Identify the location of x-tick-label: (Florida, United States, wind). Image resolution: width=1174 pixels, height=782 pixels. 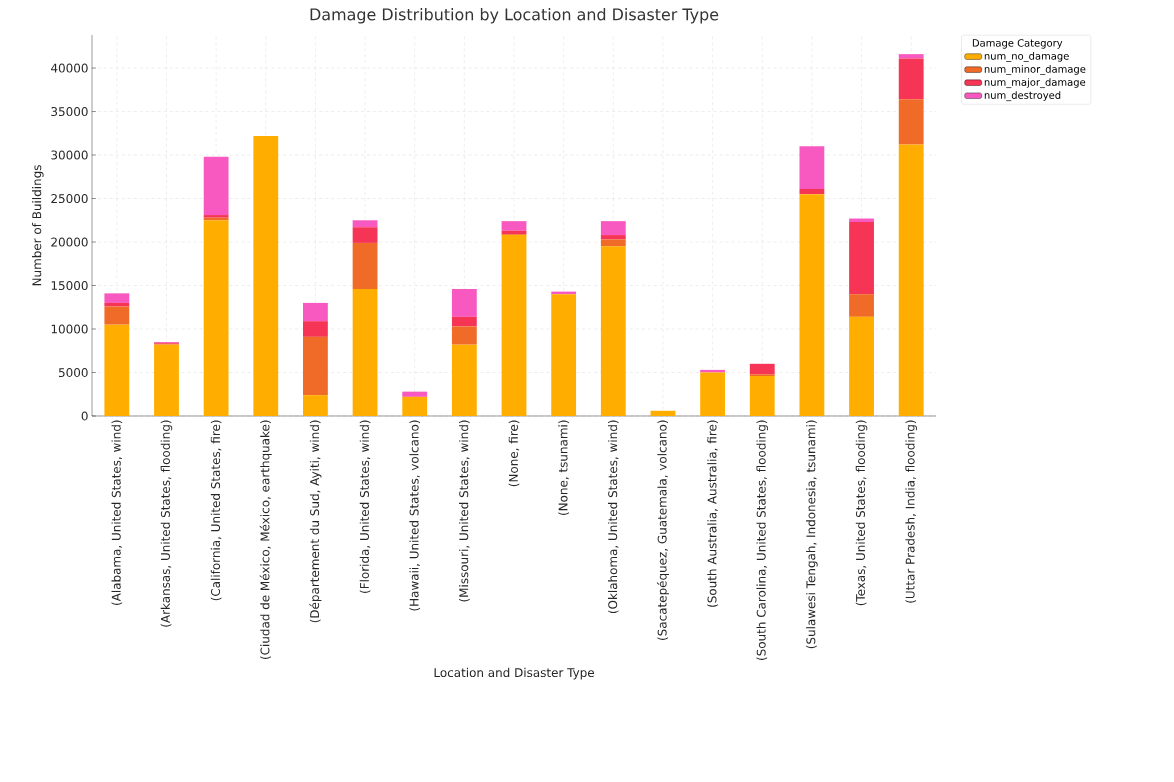
(365, 506).